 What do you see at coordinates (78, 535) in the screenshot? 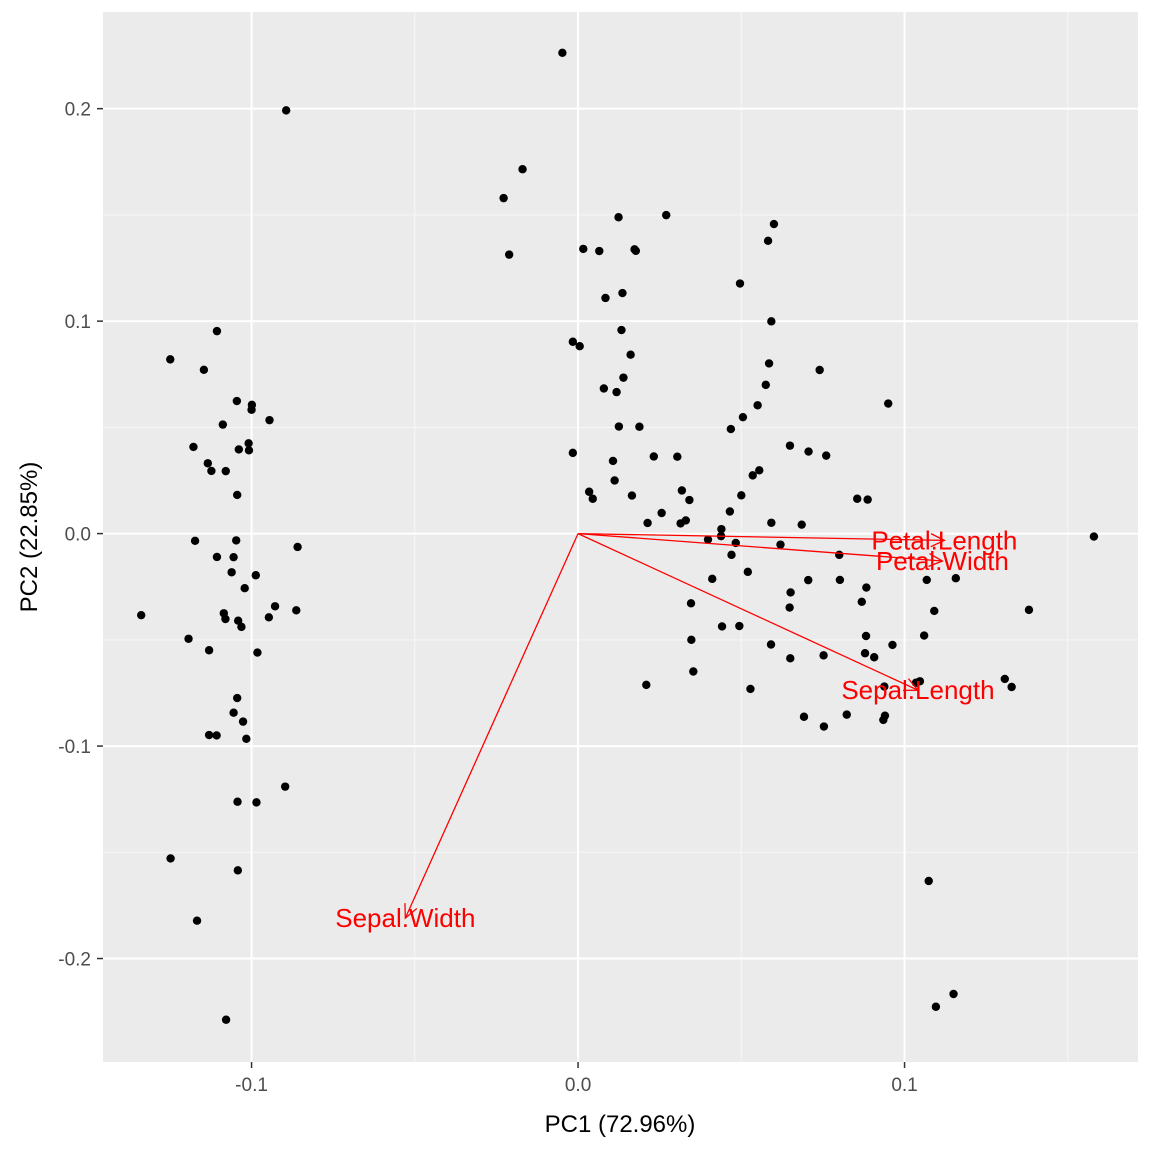
I see `y-tick-label: 0.0` at bounding box center [78, 535].